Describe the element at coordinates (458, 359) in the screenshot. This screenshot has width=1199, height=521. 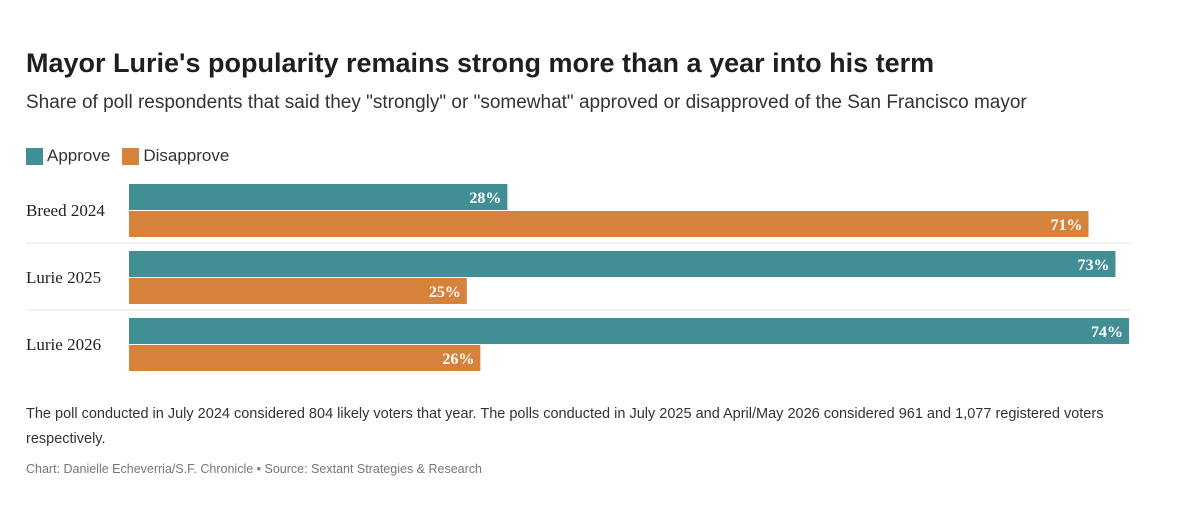
I see `data-label-lurie-2026-disapprove: 26%` at that location.